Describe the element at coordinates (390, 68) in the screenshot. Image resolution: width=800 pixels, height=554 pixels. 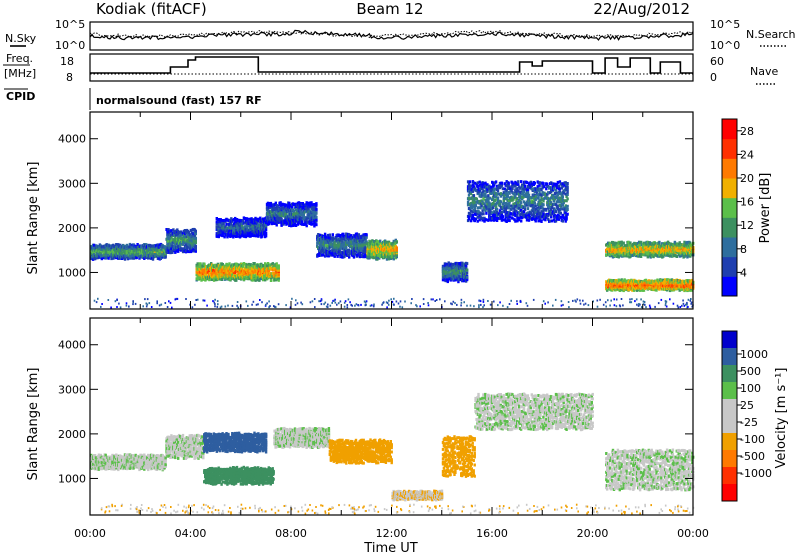
I see `frequency-panel: Freq. [MHz] 18 8 60 0 Nave` at that location.